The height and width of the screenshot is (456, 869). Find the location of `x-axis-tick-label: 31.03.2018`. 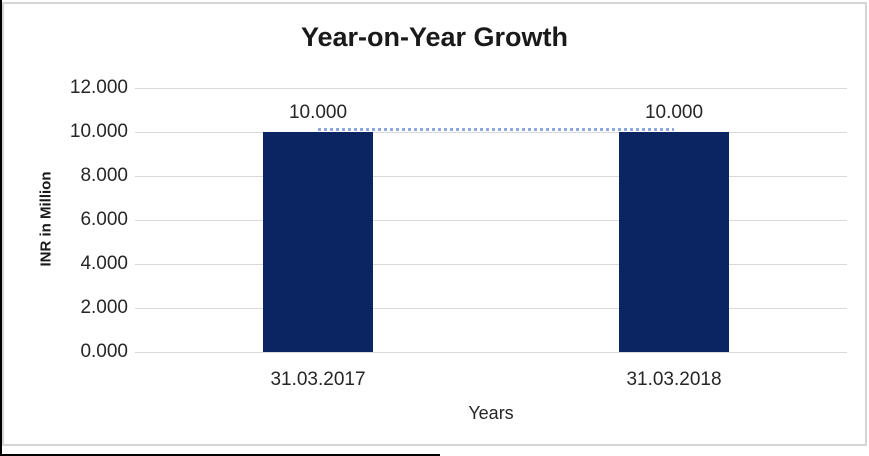

x-axis-tick-label: 31.03.2018 is located at coordinates (674, 379).